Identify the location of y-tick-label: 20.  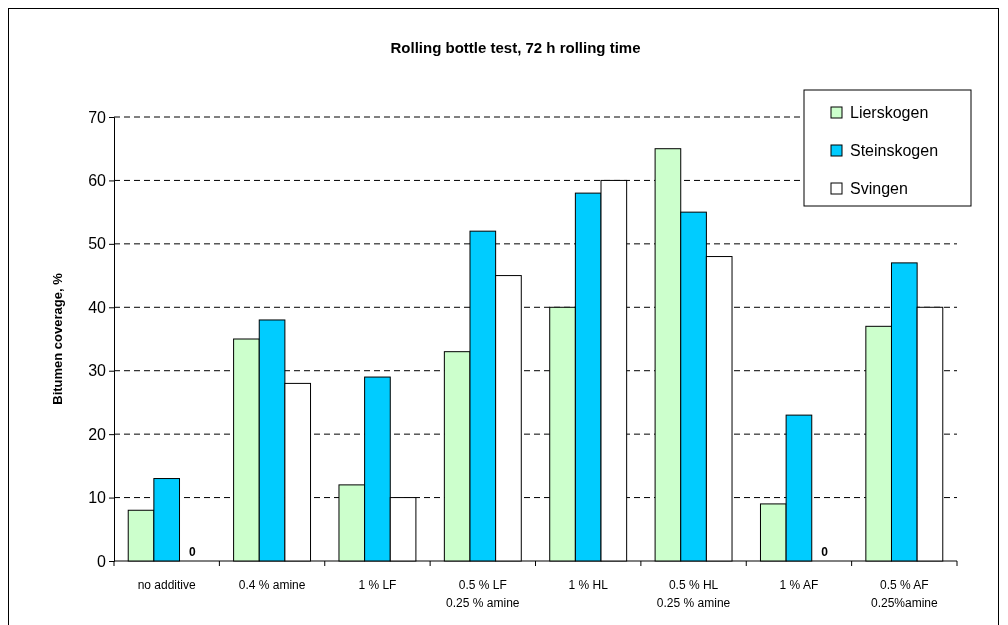
(97, 434).